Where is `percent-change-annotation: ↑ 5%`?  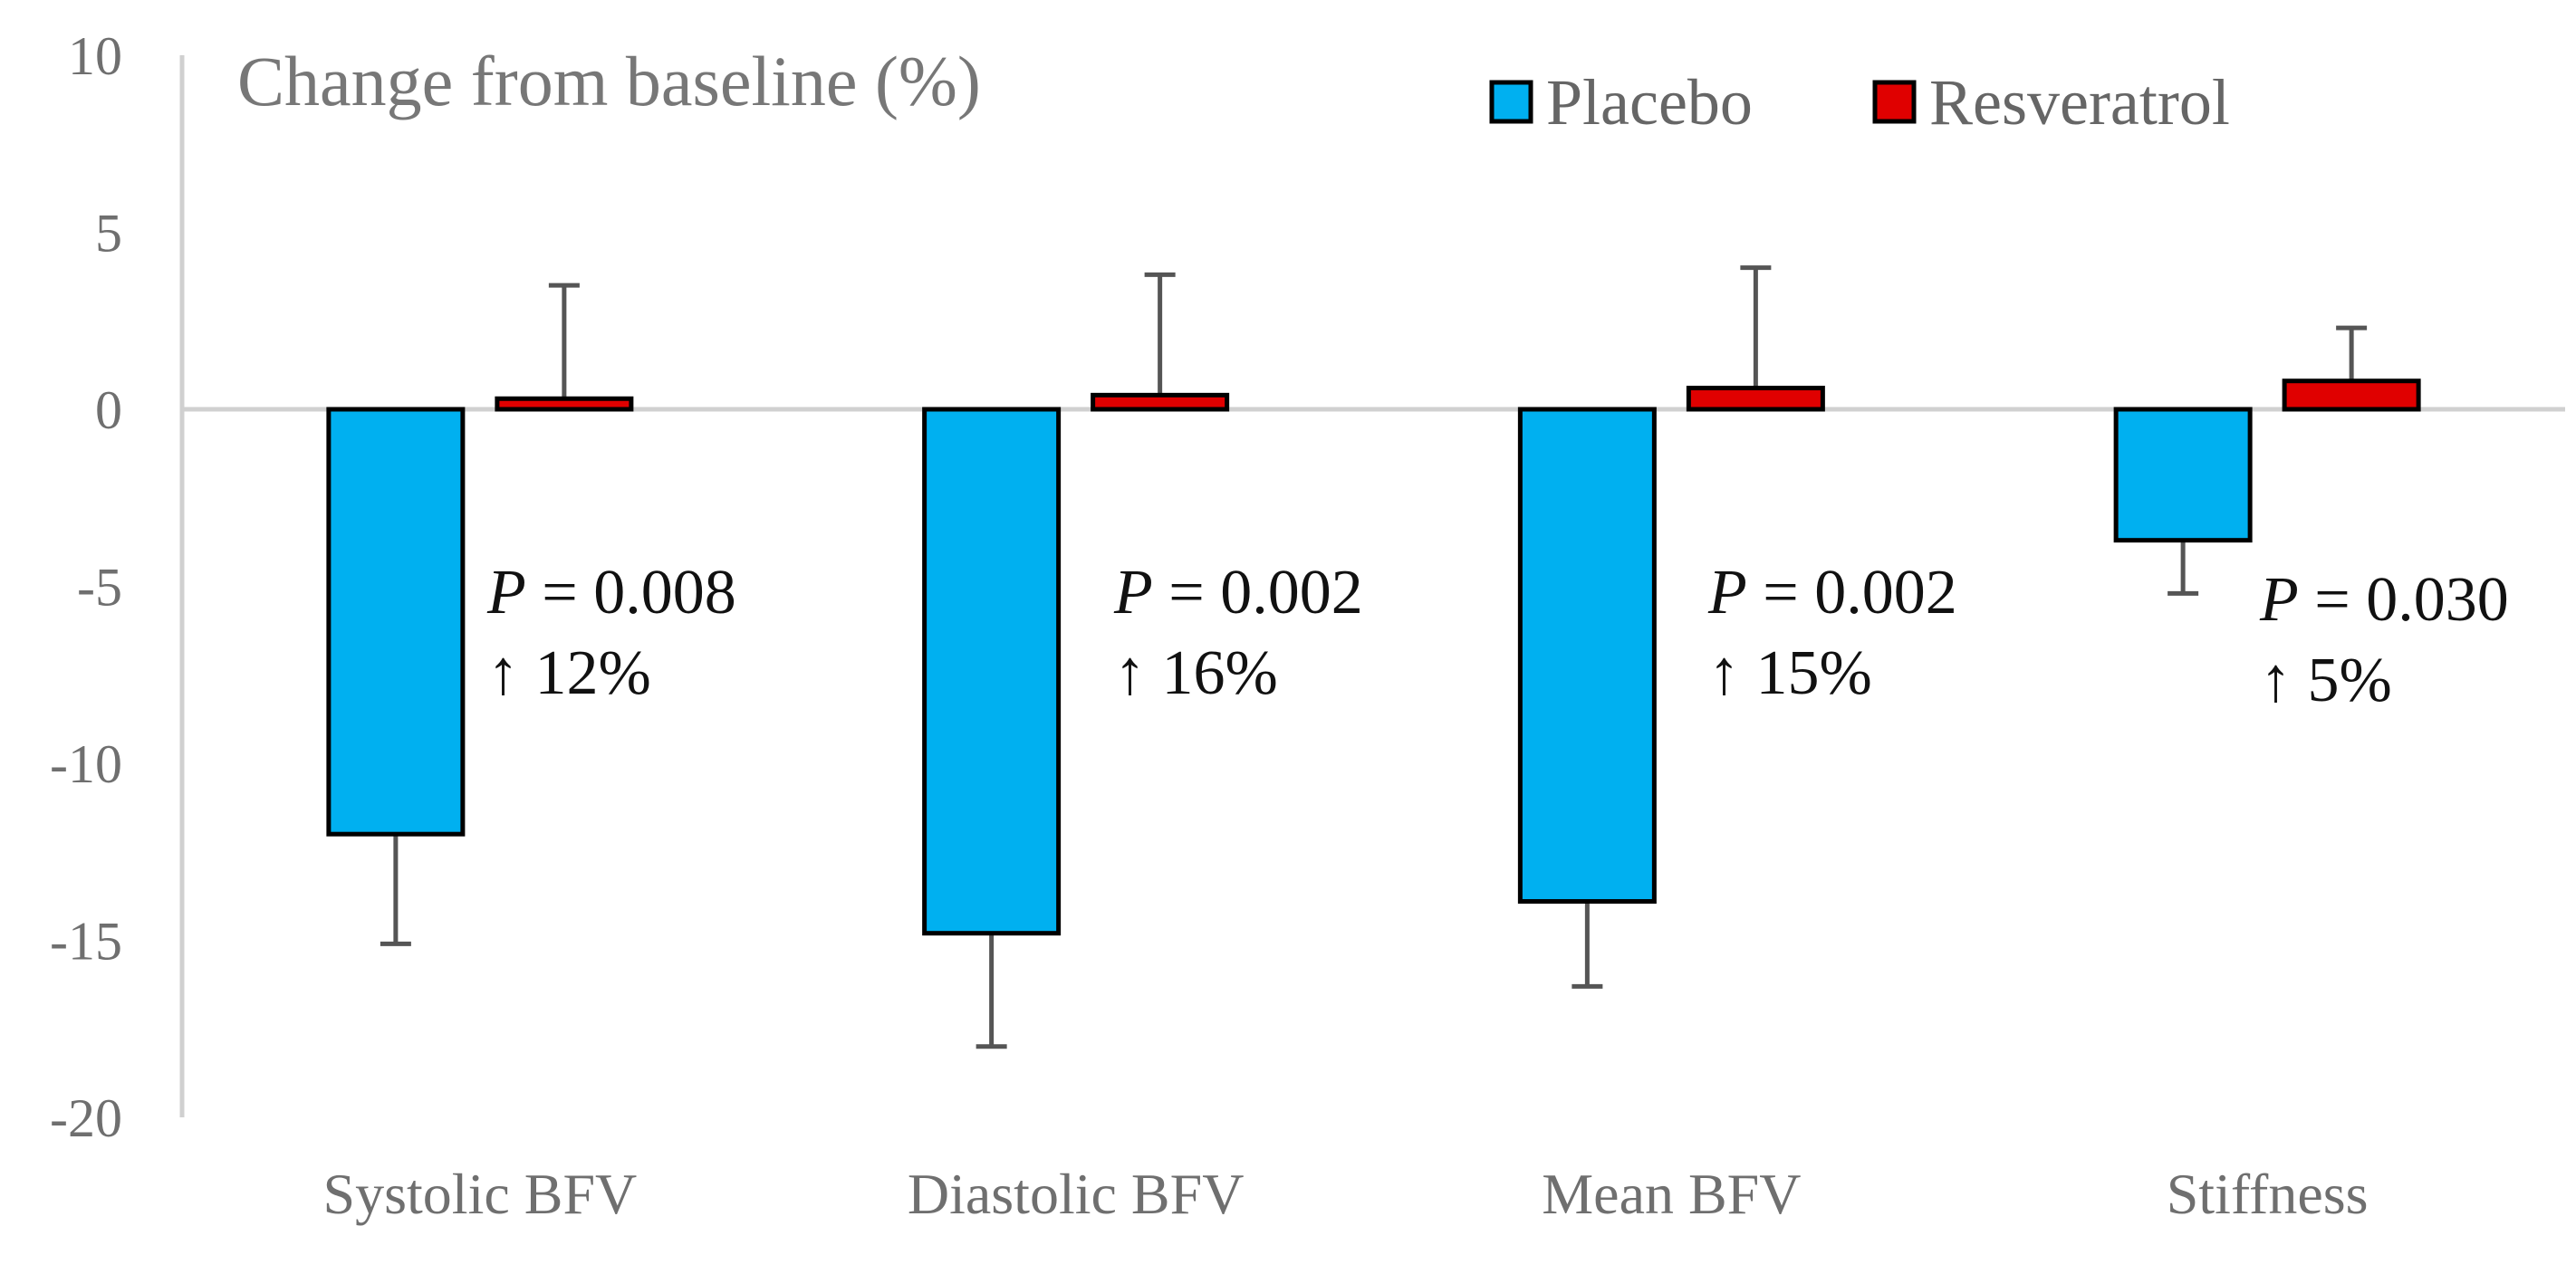
percent-change-annotation: ↑ 5% is located at coordinates (2326, 681).